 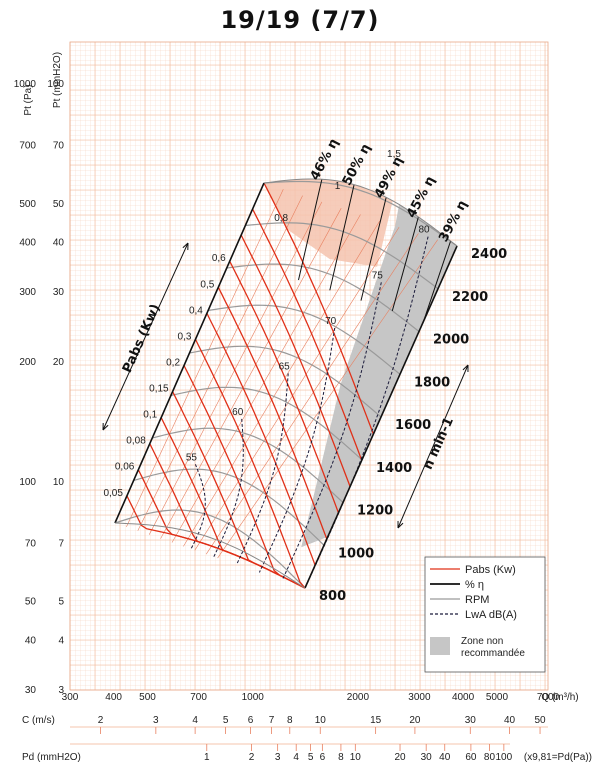 I want to click on pabs-label: 0,8, so click(x=281, y=218).